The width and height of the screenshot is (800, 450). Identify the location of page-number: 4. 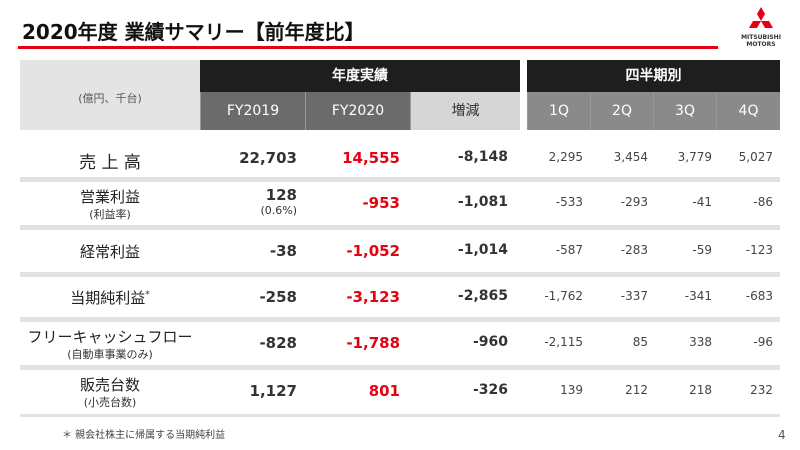
(782, 435).